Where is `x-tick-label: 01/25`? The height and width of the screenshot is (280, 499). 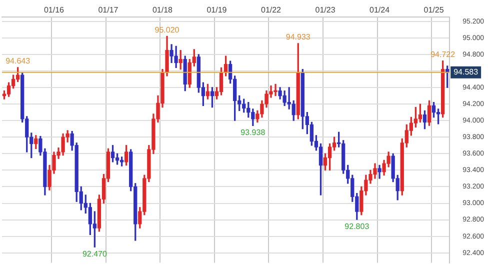 x-tick-label: 01/25 is located at coordinates (434, 10).